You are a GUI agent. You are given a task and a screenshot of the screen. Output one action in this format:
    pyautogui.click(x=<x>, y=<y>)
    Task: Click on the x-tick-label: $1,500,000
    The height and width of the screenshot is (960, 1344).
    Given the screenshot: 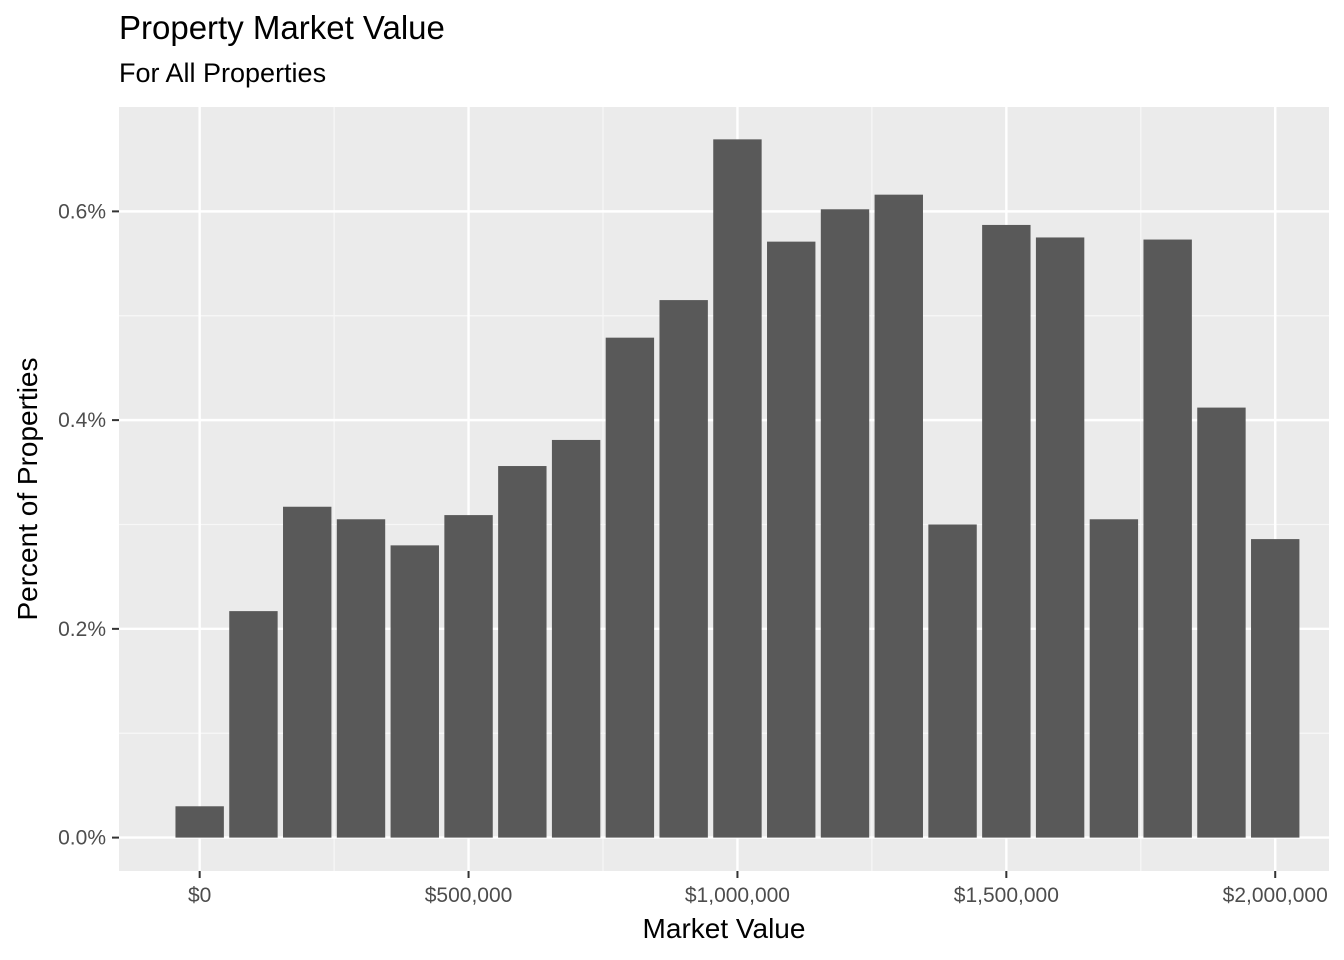 What is the action you would take?
    pyautogui.click(x=1006, y=895)
    